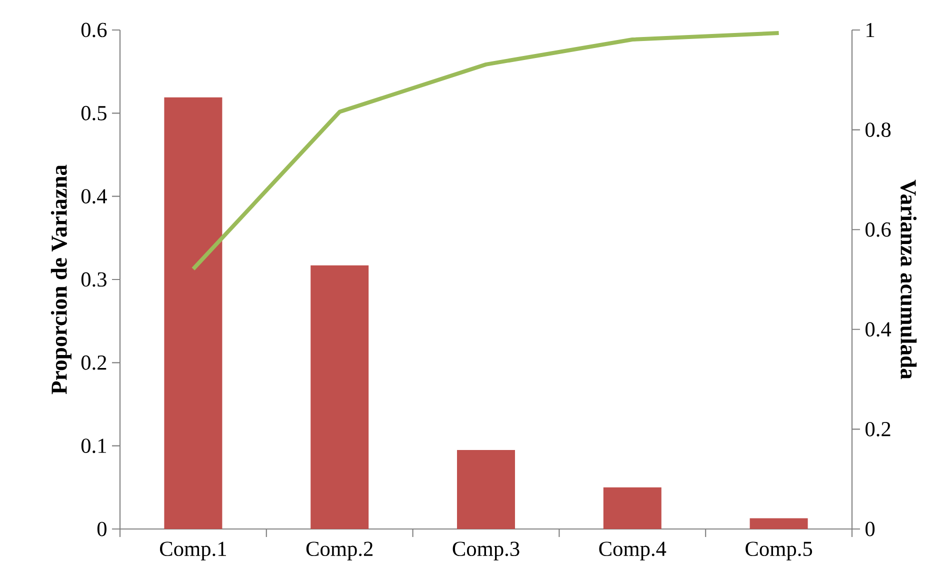 Image resolution: width=950 pixels, height=576 pixels. What do you see at coordinates (61, 279) in the screenshot?
I see `y-axis-title: Proporcion de Variazna` at bounding box center [61, 279].